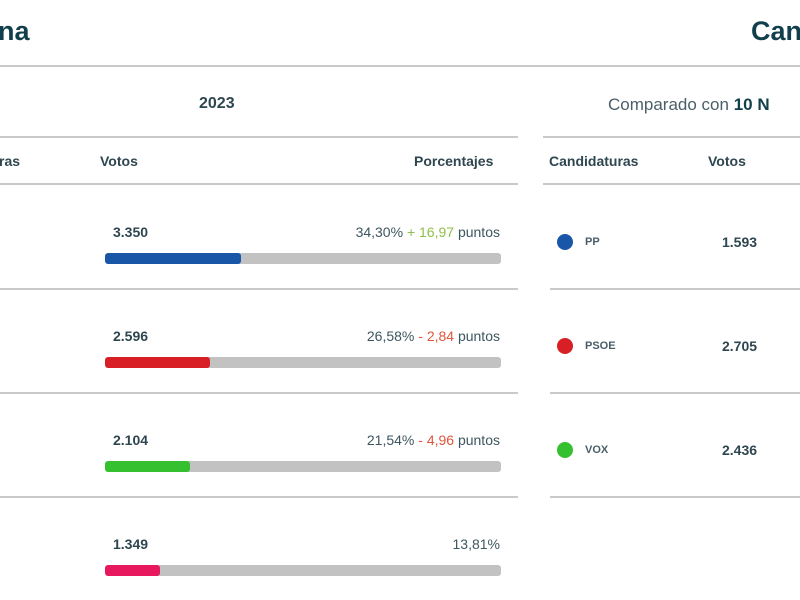 The image size is (800, 600). I want to click on left-header-bottom-line, so click(259, 184).